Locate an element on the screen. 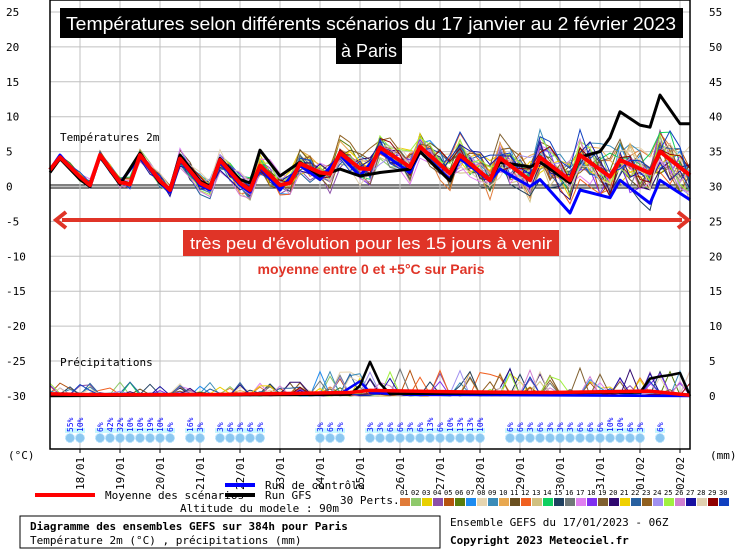 Image resolution: width=740 pixels, height=549 pixels. snow-pct-label: 42% is located at coordinates (110, 424).